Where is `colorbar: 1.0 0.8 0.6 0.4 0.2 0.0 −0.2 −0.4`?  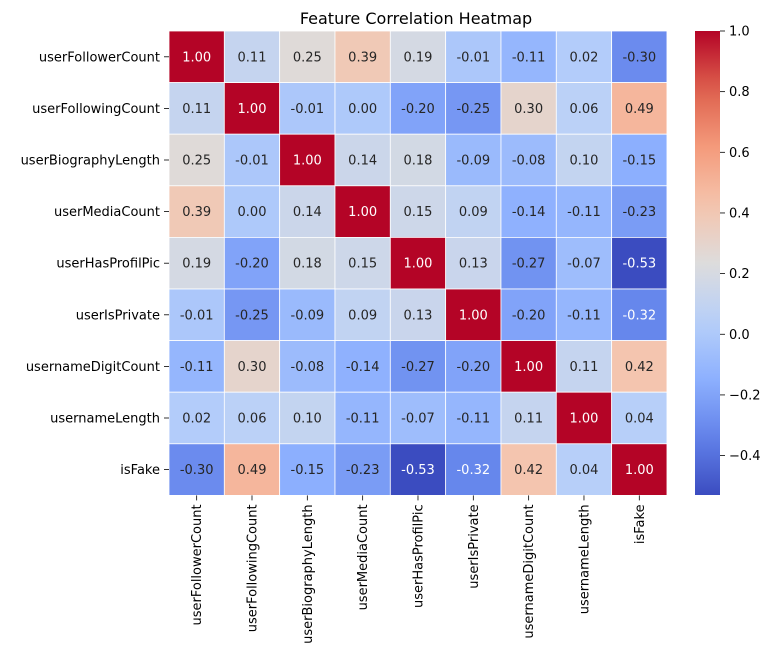
colorbar: 1.0 0.8 0.6 0.4 0.2 0.0 −0.2 −0.4 is located at coordinates (728, 260).